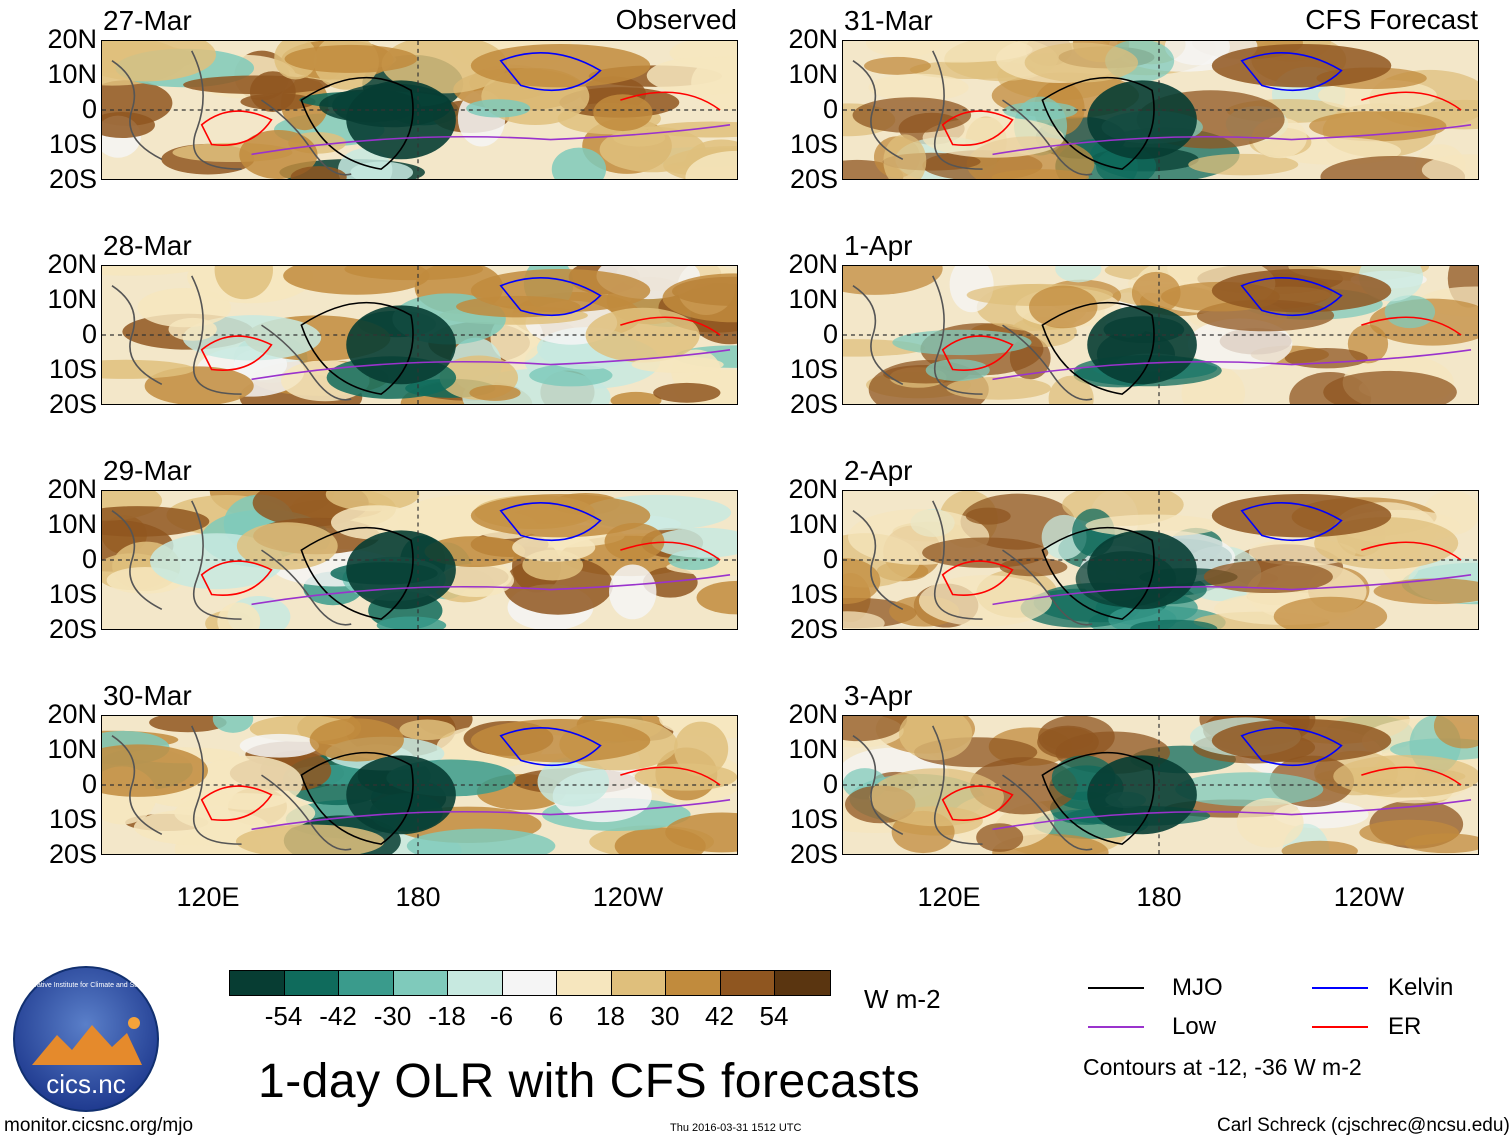 This screenshot has width=1510, height=1142. I want to click on colorbar-label: -42, so click(338, 1016).